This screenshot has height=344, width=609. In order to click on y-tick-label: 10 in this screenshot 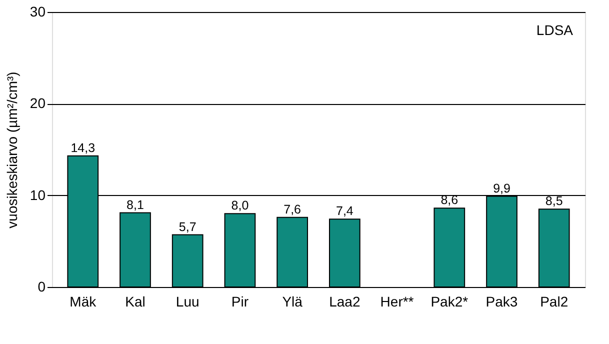, I will do `click(38, 194)`.